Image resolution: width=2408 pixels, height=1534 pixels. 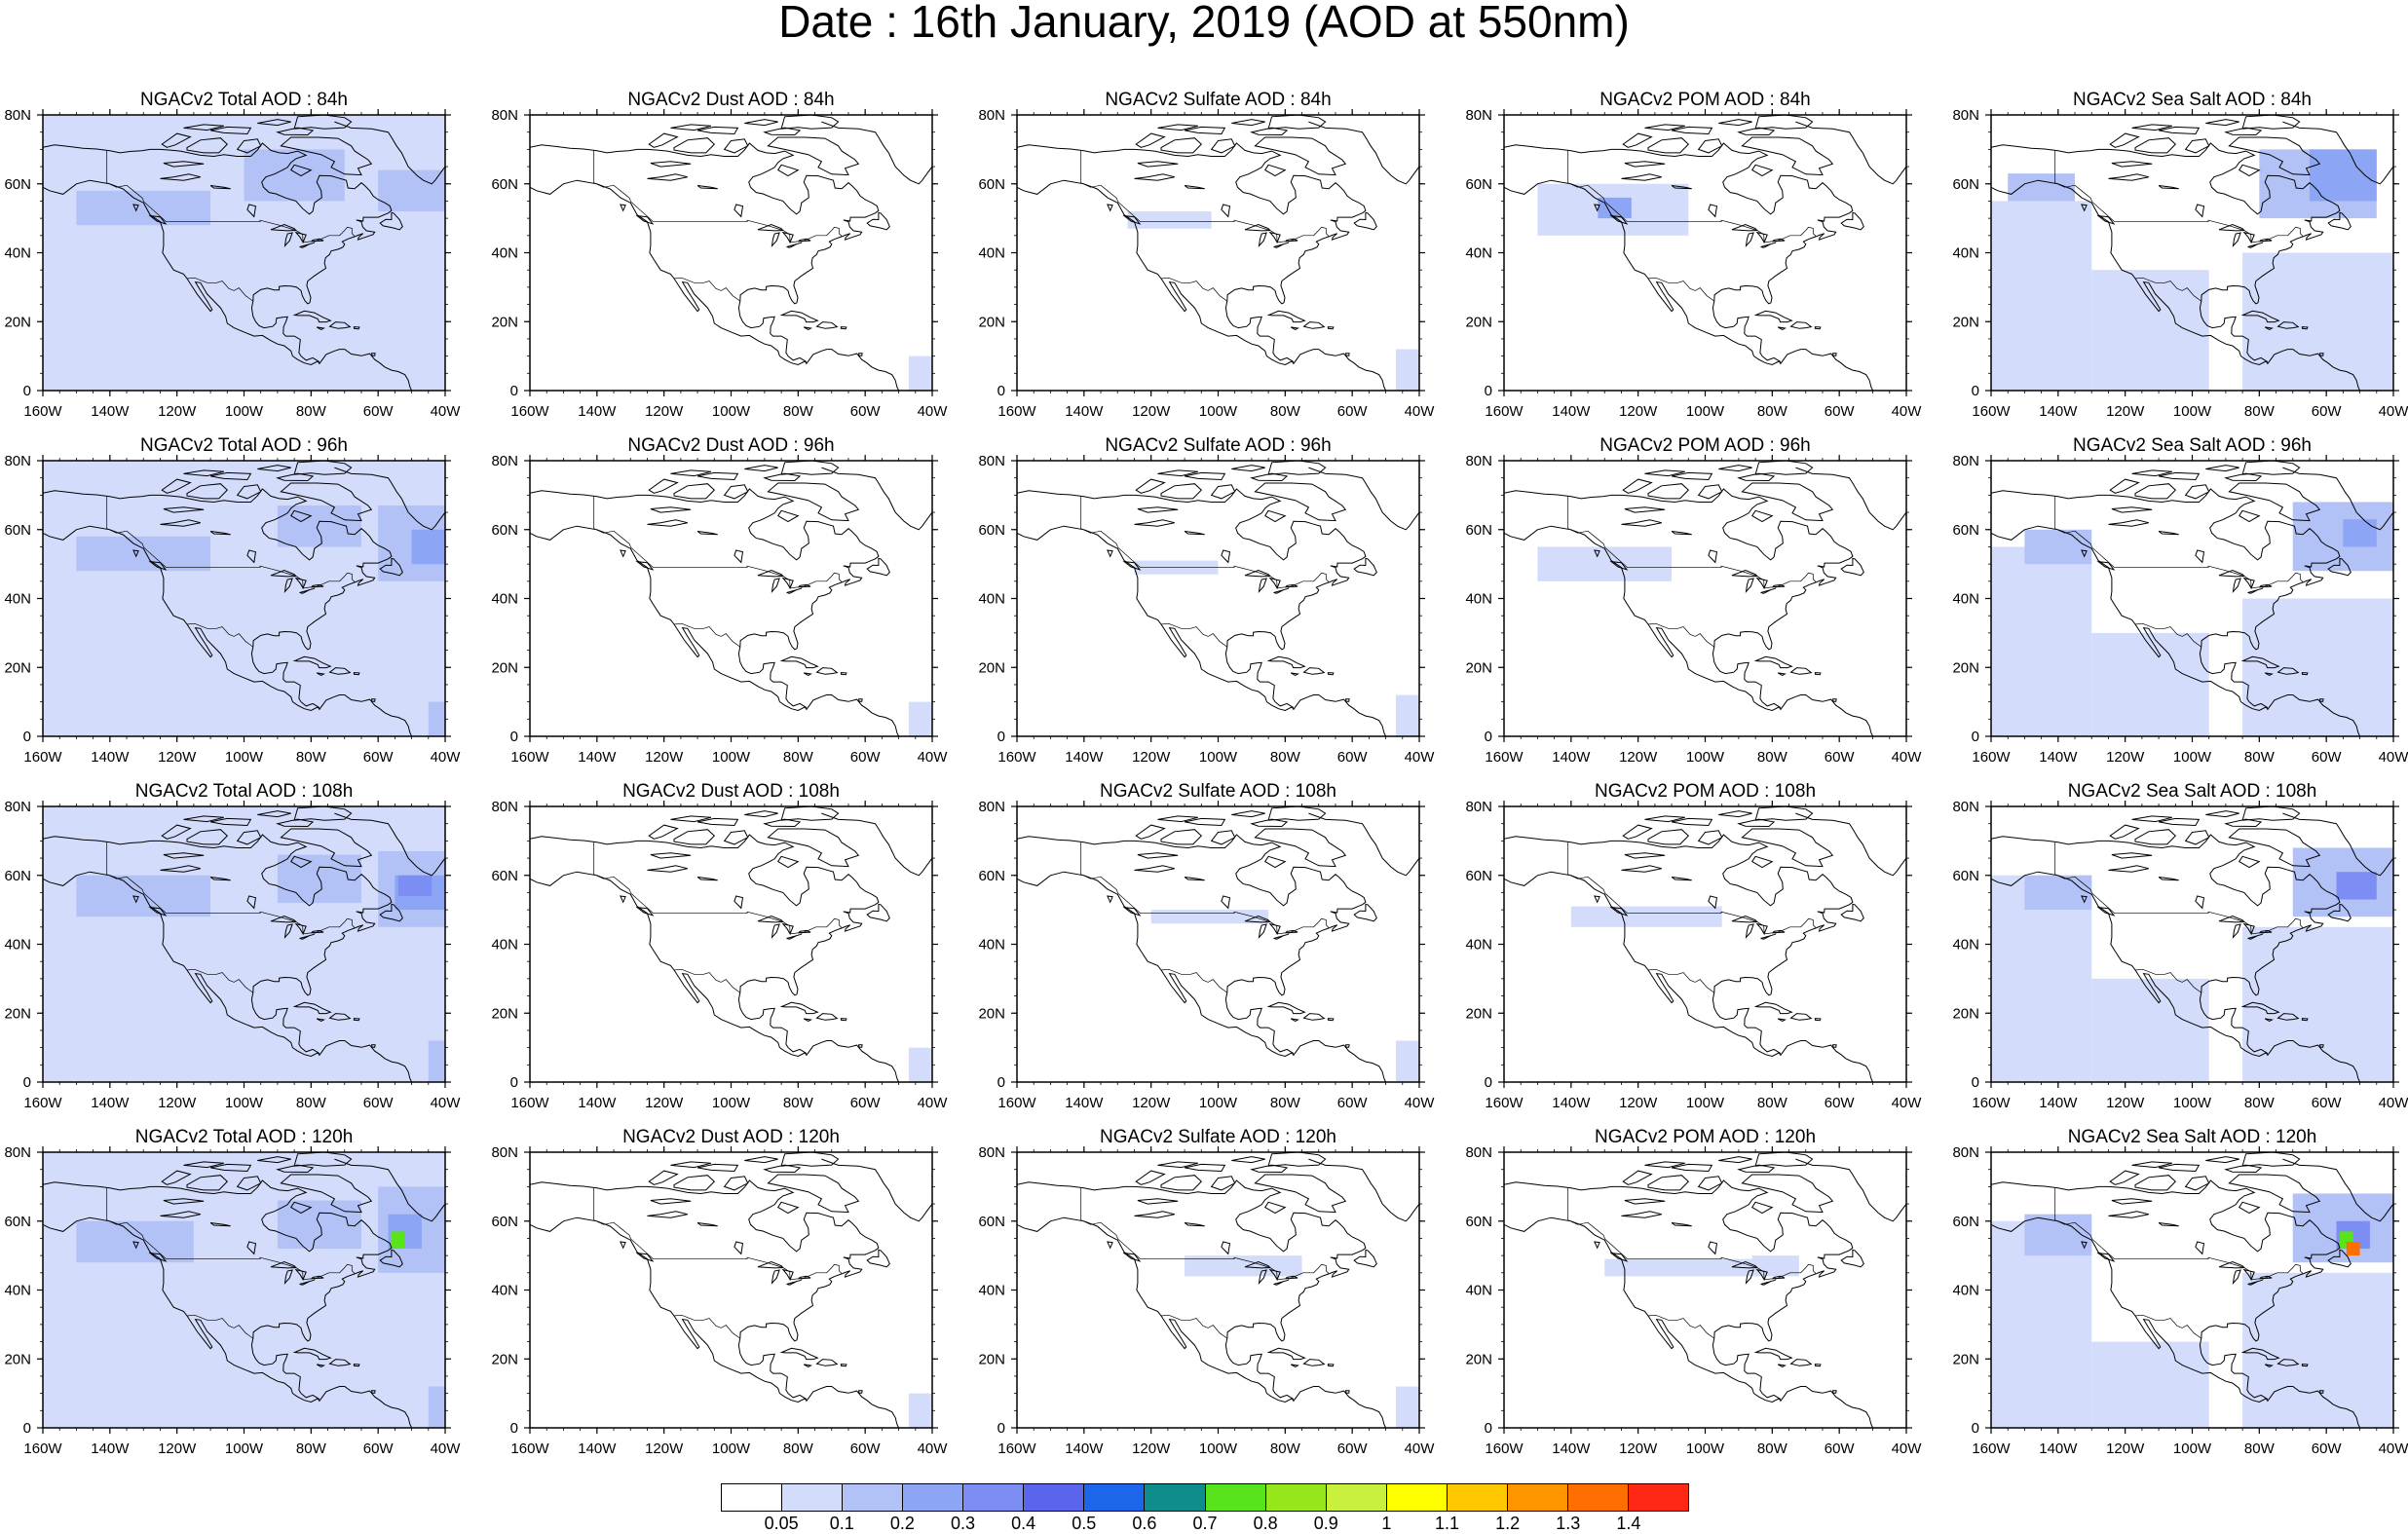 I want to click on lat-tick-label: 80N, so click(x=1965, y=461).